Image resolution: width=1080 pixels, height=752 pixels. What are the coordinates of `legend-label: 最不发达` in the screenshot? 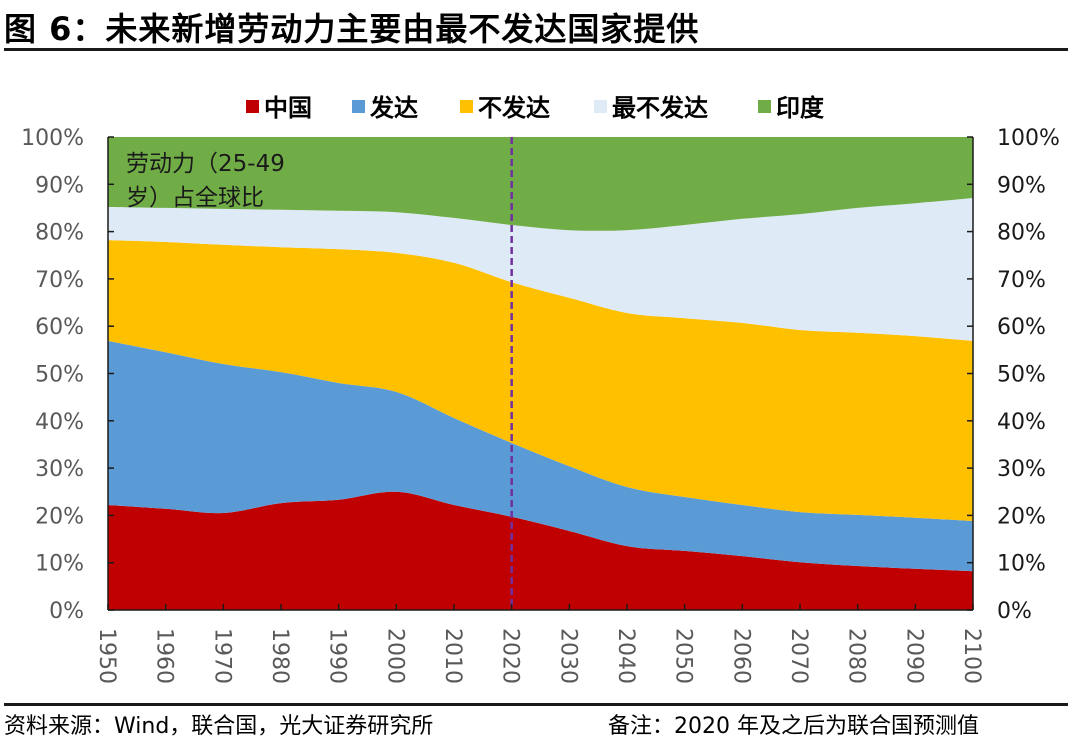 It's located at (660, 108).